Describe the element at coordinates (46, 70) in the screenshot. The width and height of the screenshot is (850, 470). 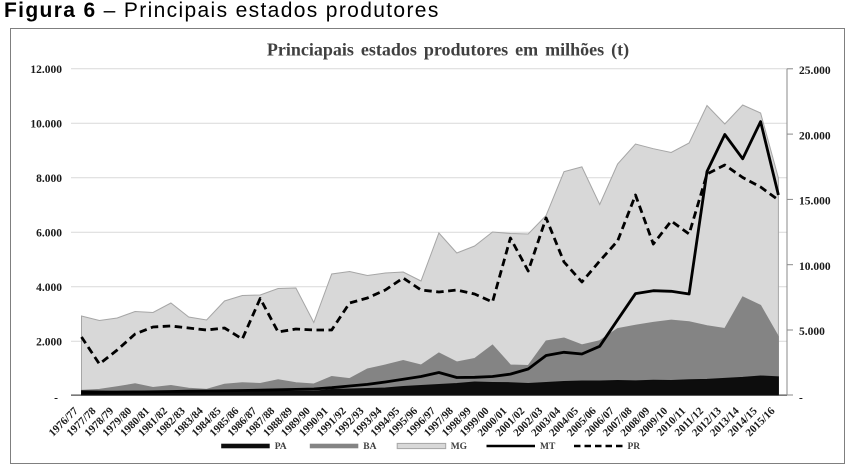
I see `svg-text: 12.000` at that location.